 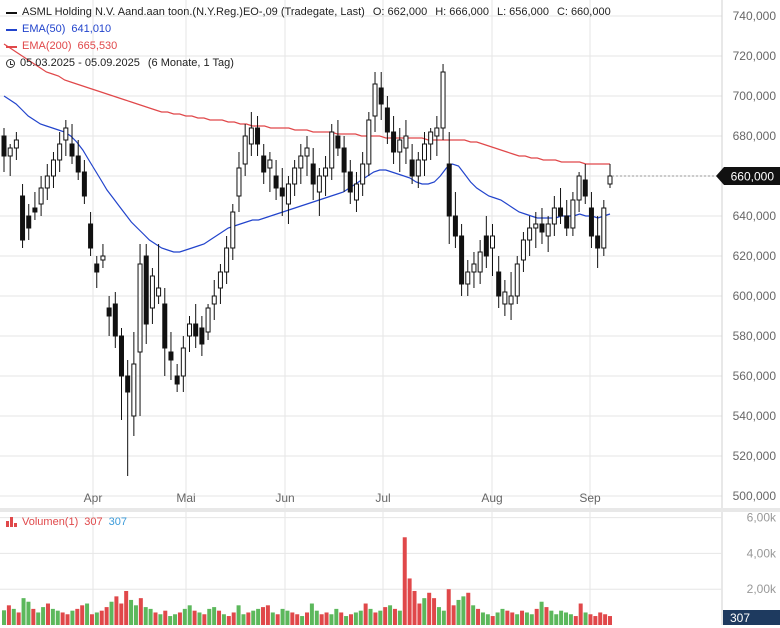 What do you see at coordinates (390, 510) in the screenshot?
I see `panel-separator` at bounding box center [390, 510].